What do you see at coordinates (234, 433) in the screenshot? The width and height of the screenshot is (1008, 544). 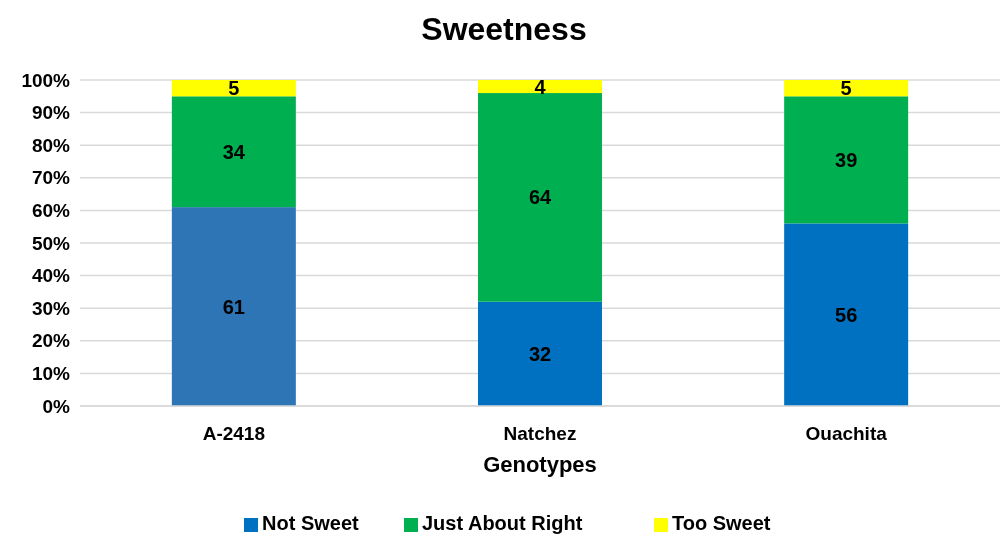 I see `x-tick-label: A-2418` at bounding box center [234, 433].